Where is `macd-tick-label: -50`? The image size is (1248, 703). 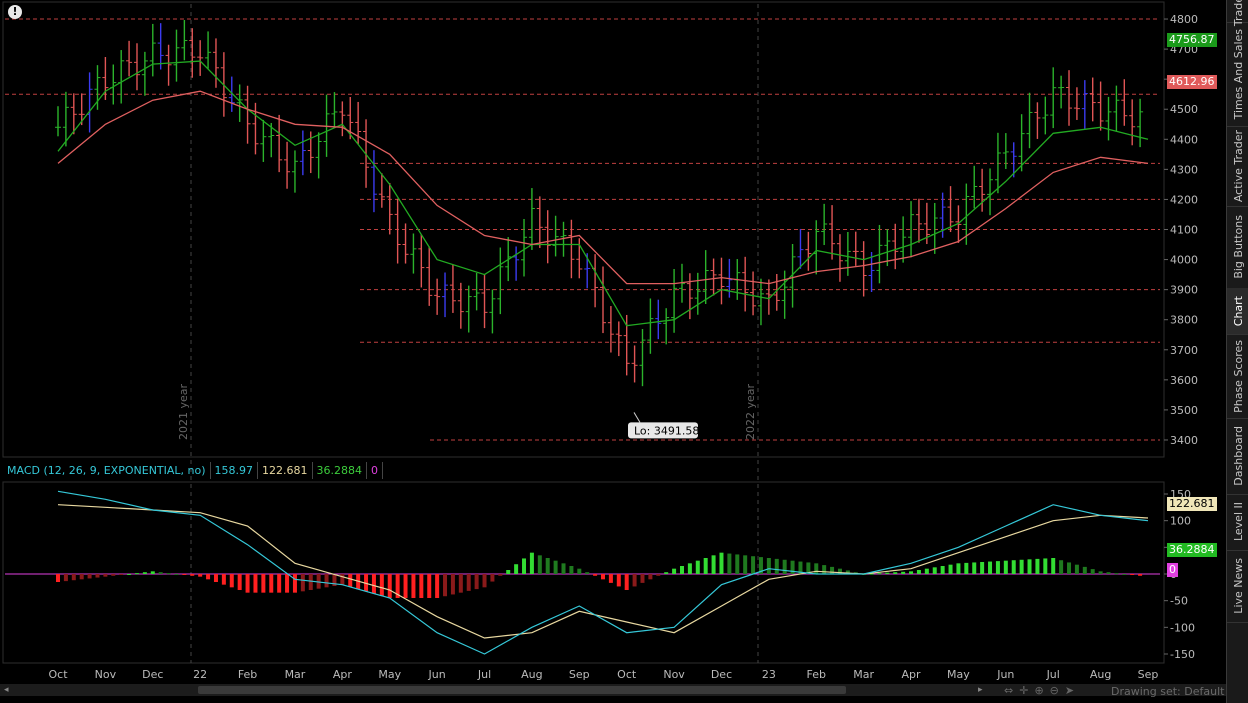
macd-tick-label: -50 is located at coordinates (1179, 601).